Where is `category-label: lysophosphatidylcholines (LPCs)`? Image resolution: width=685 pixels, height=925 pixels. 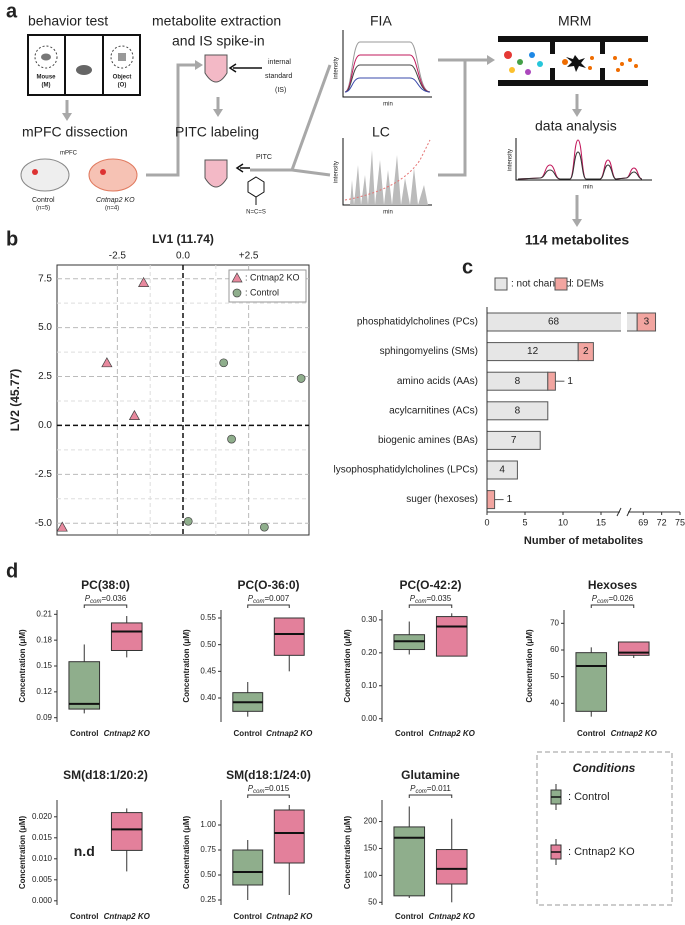 category-label: lysophosphatidylcholines (LPCs) is located at coordinates (405, 470).